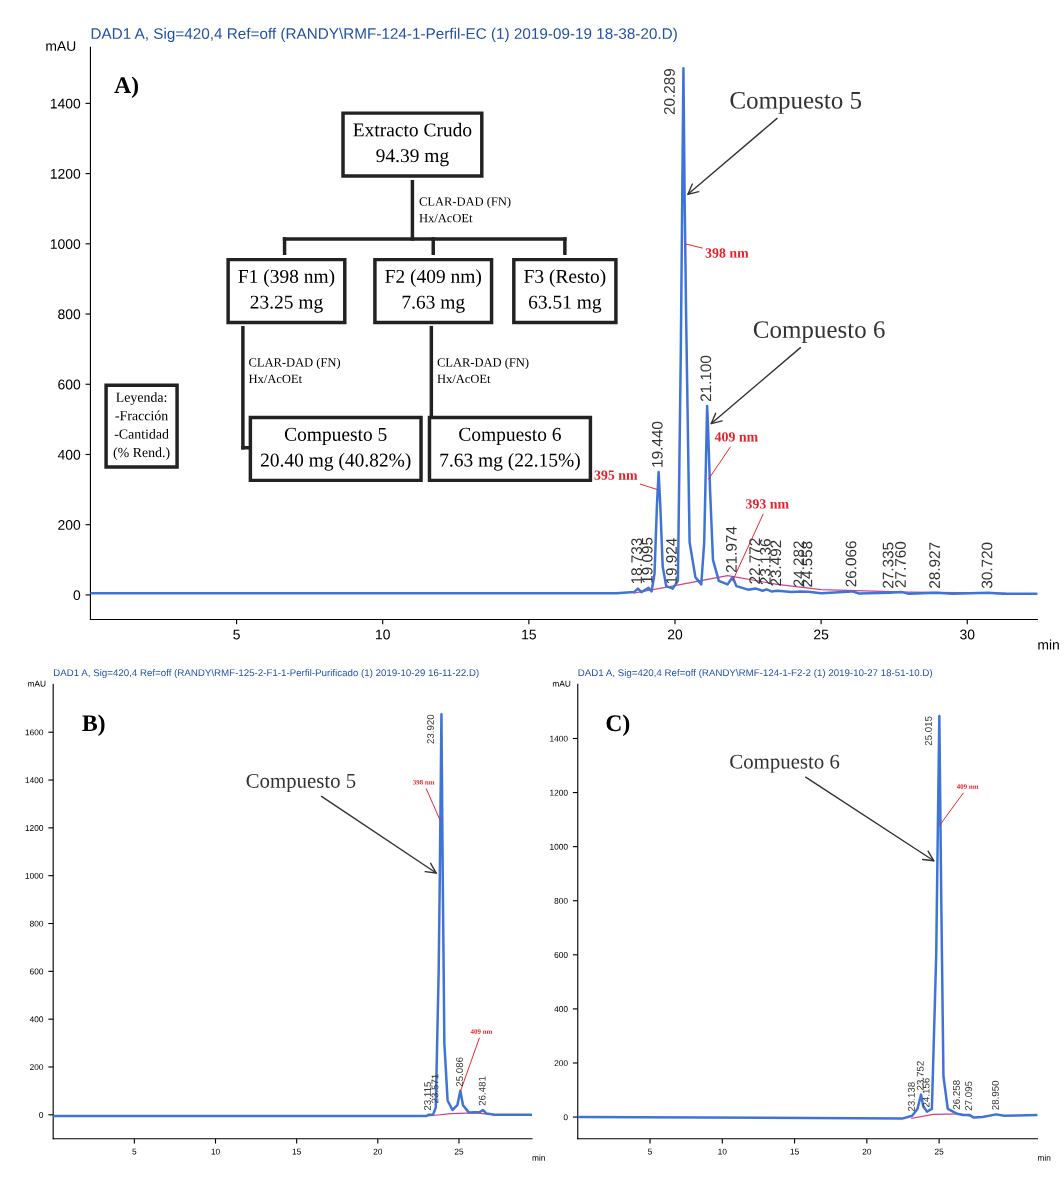 This screenshot has height=1180, width=1064. What do you see at coordinates (911, 1097) in the screenshot?
I see `annotation: 23.138` at bounding box center [911, 1097].